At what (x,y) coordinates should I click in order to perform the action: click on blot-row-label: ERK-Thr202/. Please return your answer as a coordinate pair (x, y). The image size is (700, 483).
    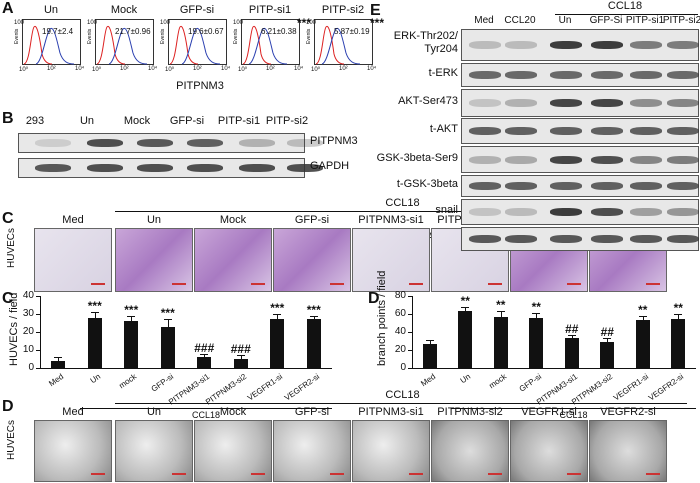
    Looking at the image, I should click on (425, 36).